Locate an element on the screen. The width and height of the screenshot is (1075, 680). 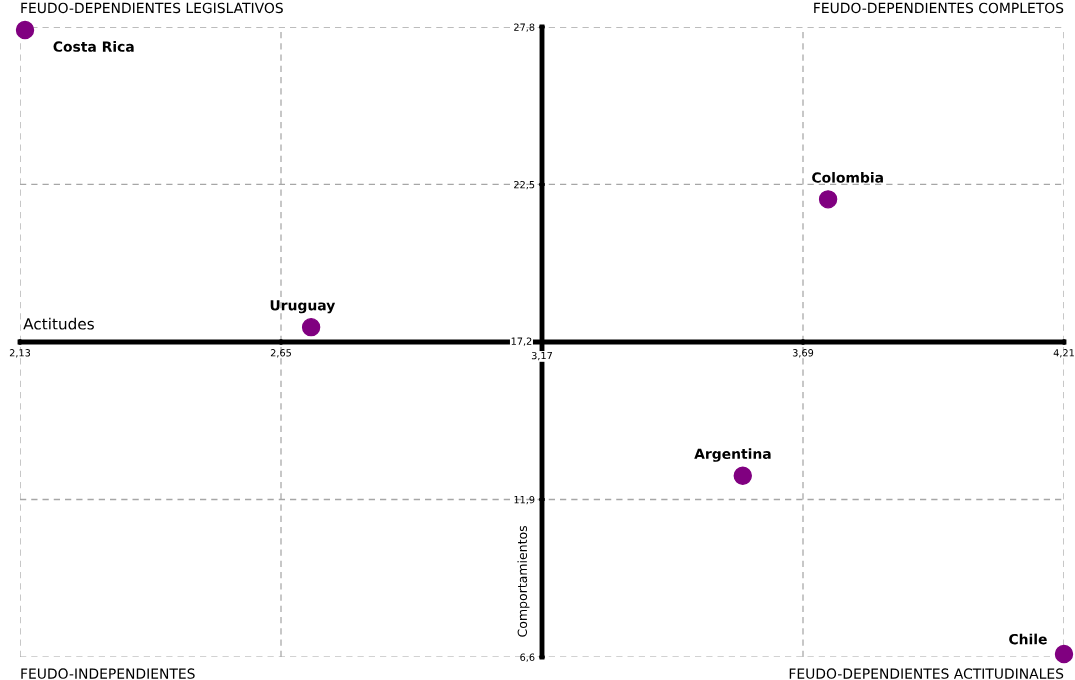
y-tick-label: 22,5 is located at coordinates (524, 185).